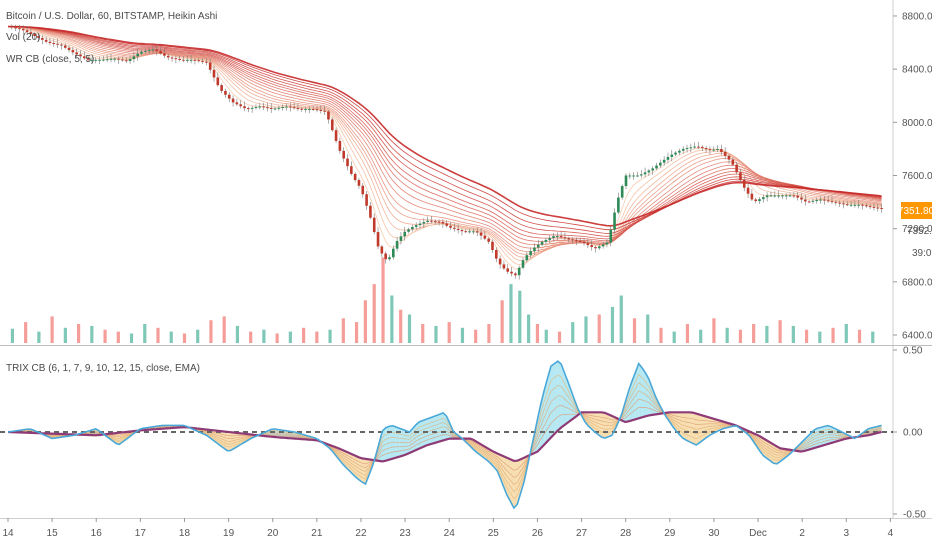 The width and height of the screenshot is (932, 550). I want to click on price-tick-label: 6800.00, so click(917, 282).